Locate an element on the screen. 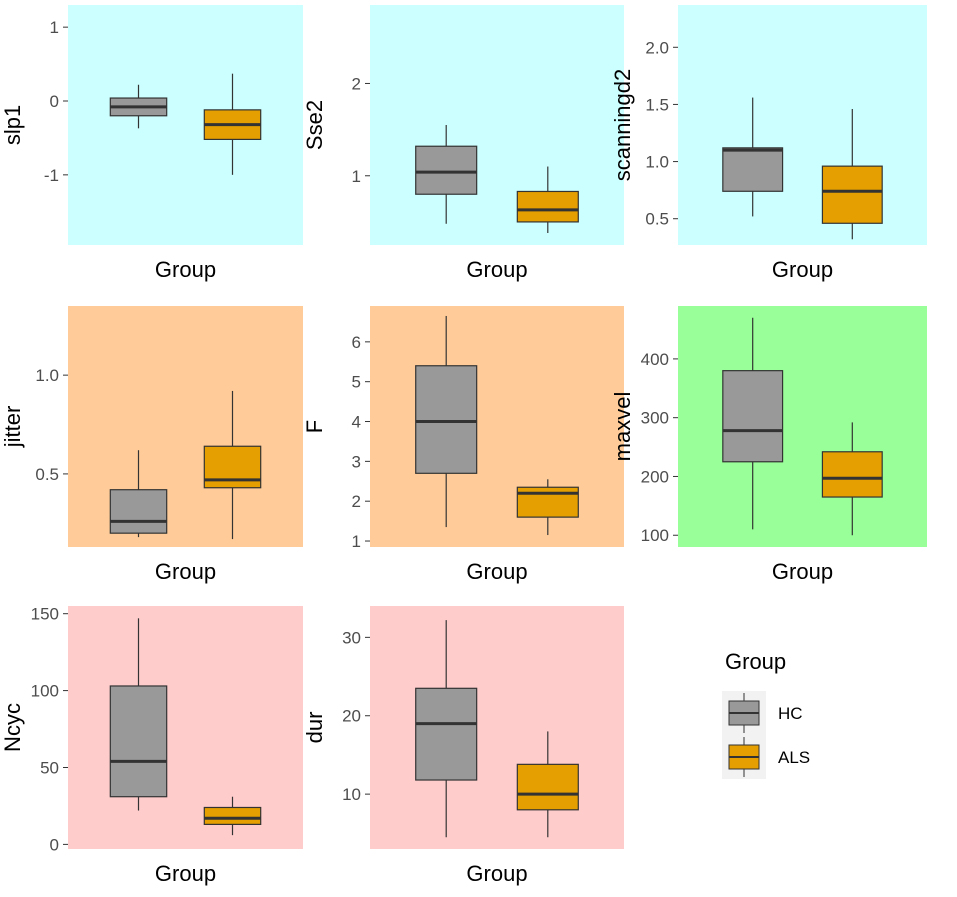  panel-jitter: 0.5 1.0 Group jitter is located at coordinates (151, 445).